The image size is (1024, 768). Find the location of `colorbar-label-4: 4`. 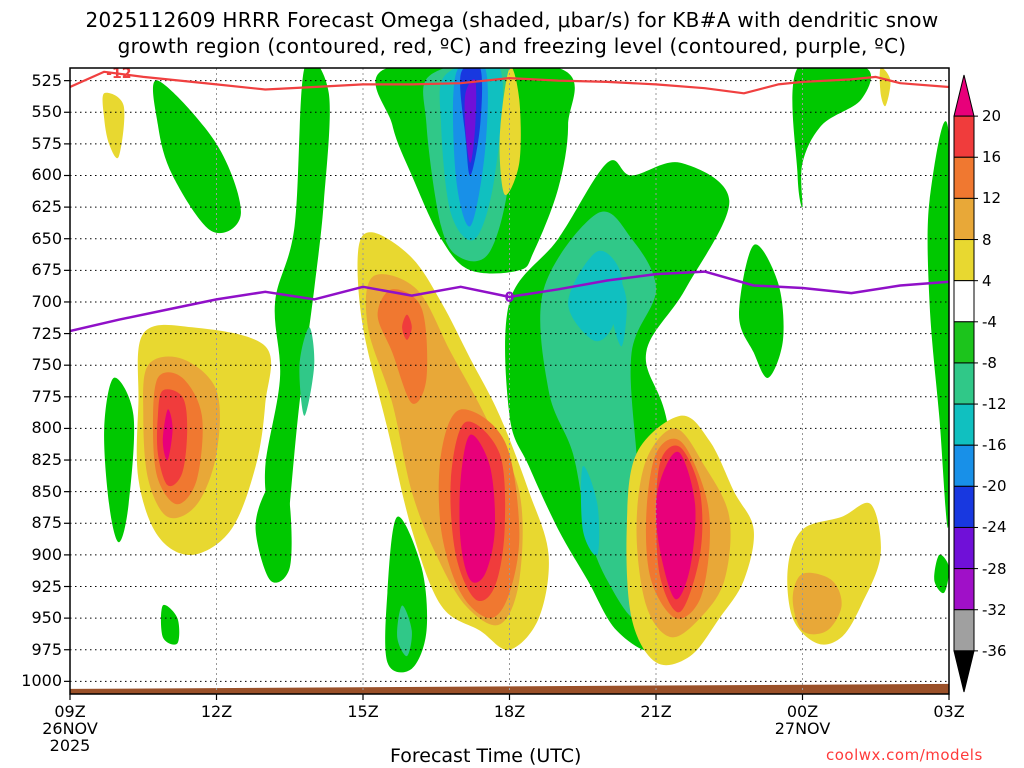

colorbar-label-4: 4 is located at coordinates (987, 280).